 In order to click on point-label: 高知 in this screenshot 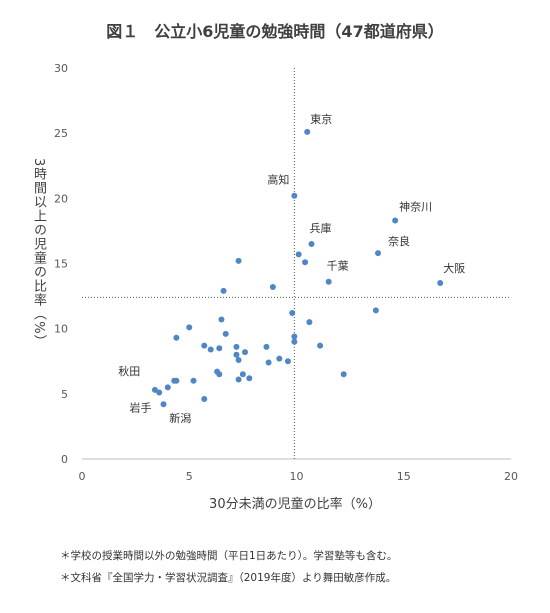, I will do `click(278, 180)`.